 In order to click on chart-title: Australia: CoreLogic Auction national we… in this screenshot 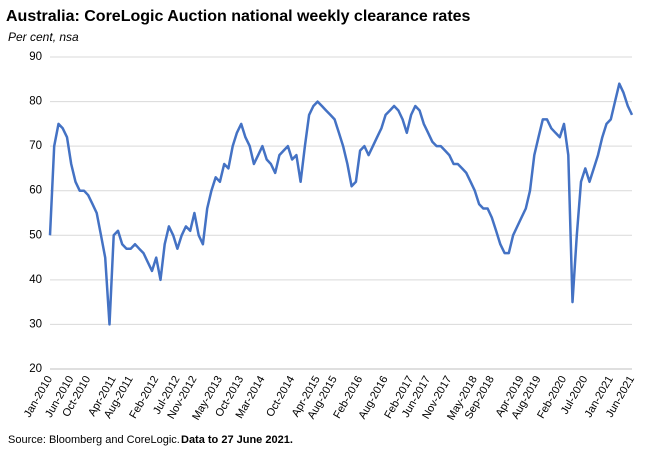, I will do `click(238, 16)`.